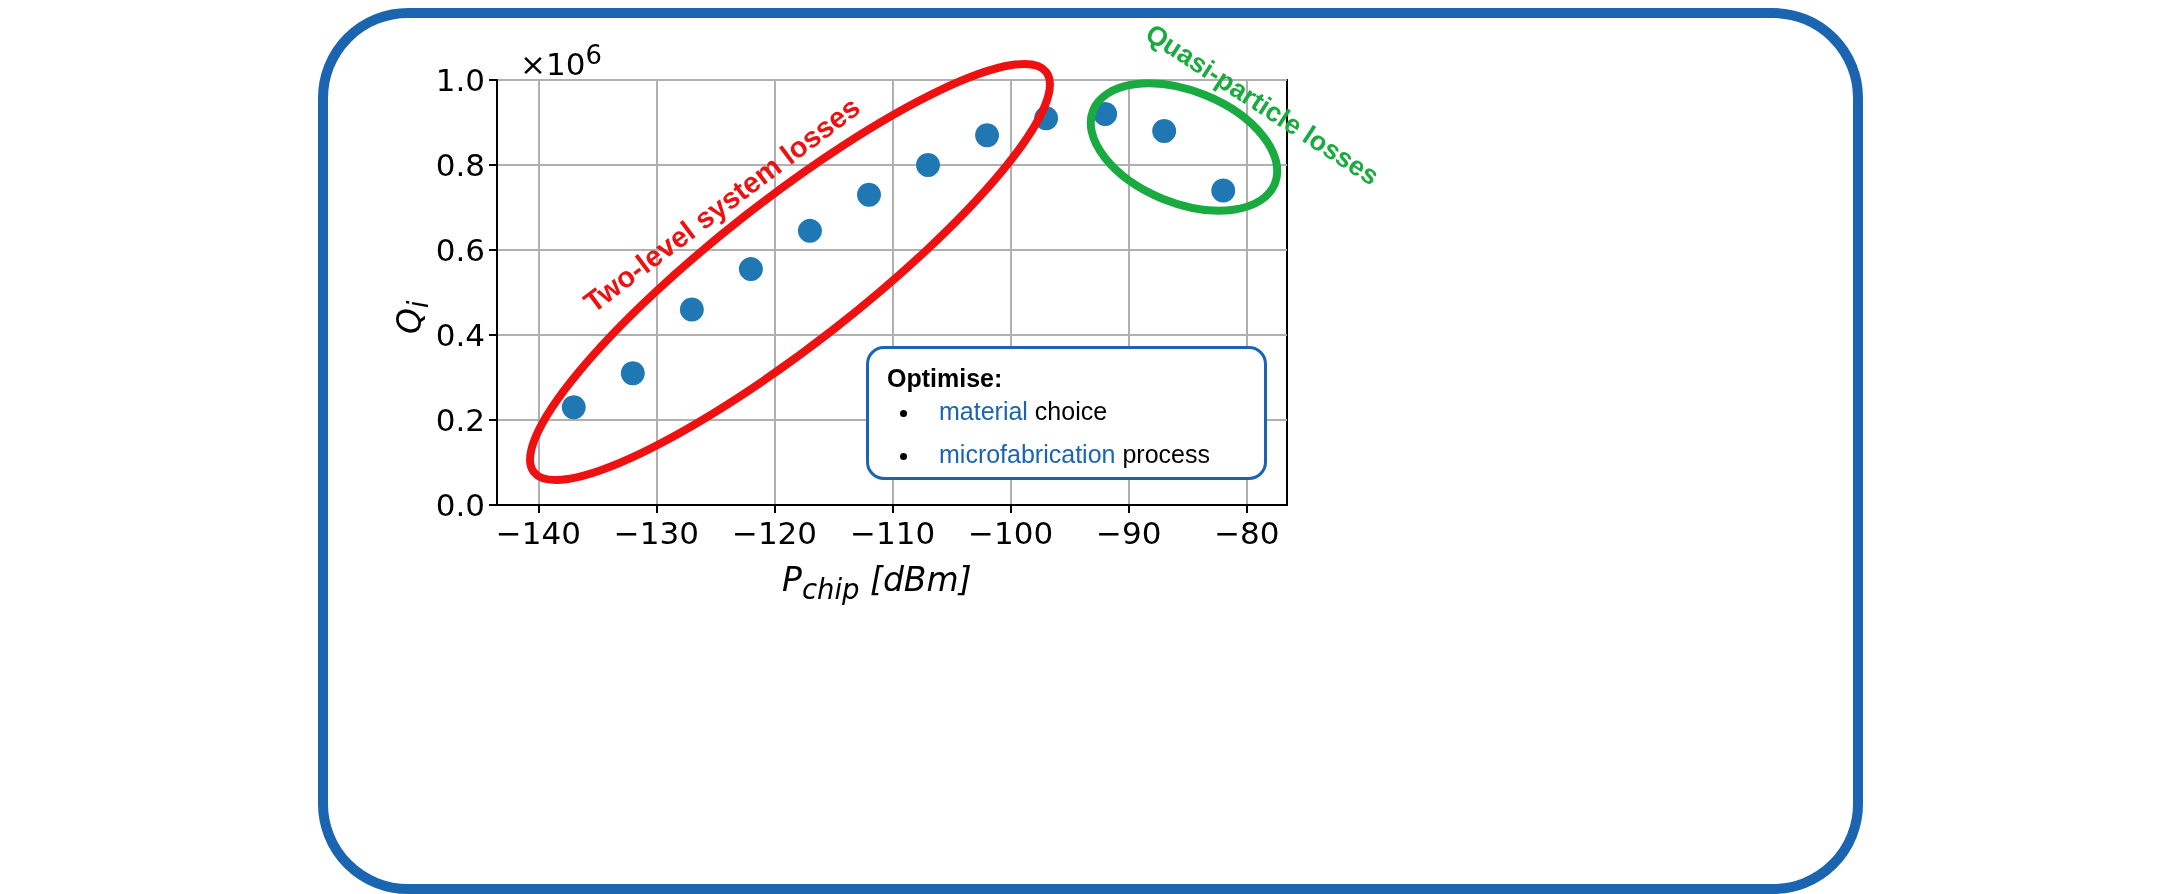 The width and height of the screenshot is (2177, 894). Describe the element at coordinates (1129, 532) in the screenshot. I see `x-tick-label: −90` at that location.